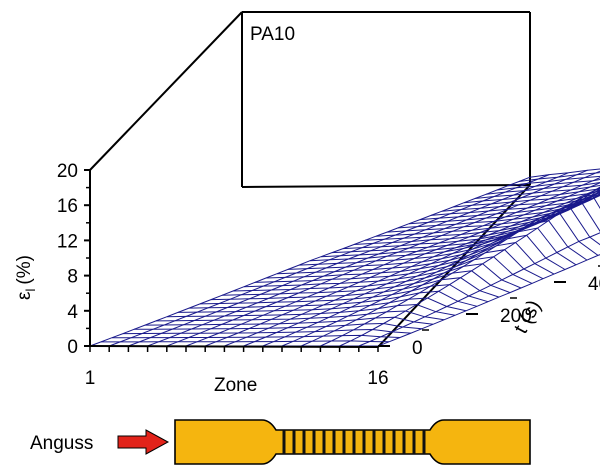  What do you see at coordinates (272, 34) in the screenshot?
I see `chart-title: PA10` at bounding box center [272, 34].